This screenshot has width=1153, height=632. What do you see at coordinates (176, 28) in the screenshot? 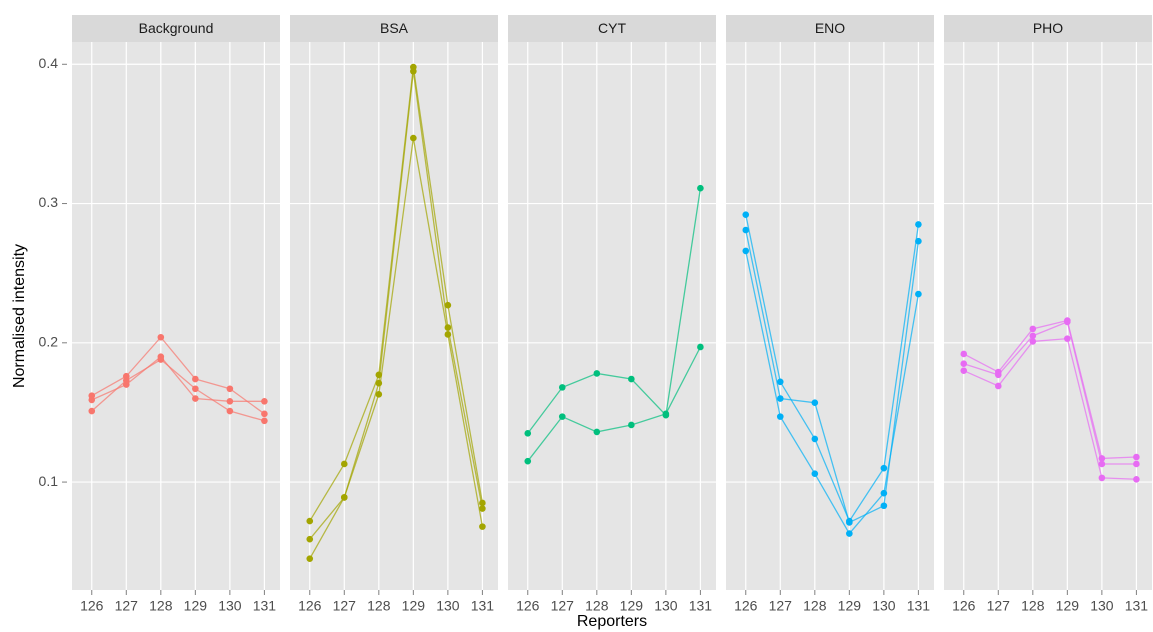
I see `facet-title: Background` at bounding box center [176, 28].